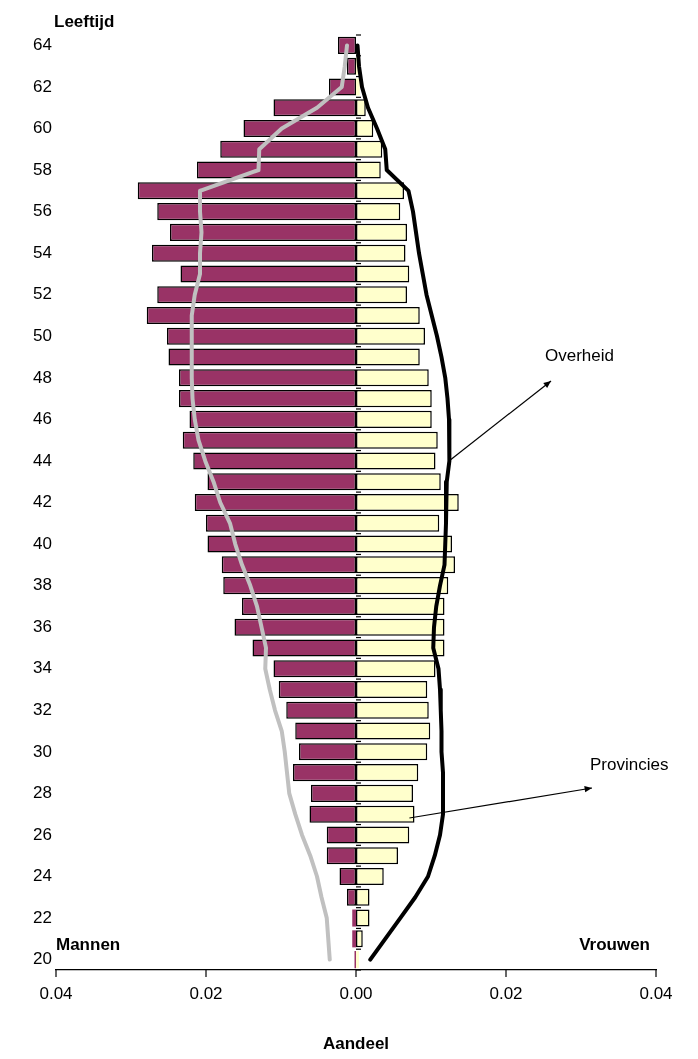  I want to click on y-tick-label: 38, so click(42, 585).